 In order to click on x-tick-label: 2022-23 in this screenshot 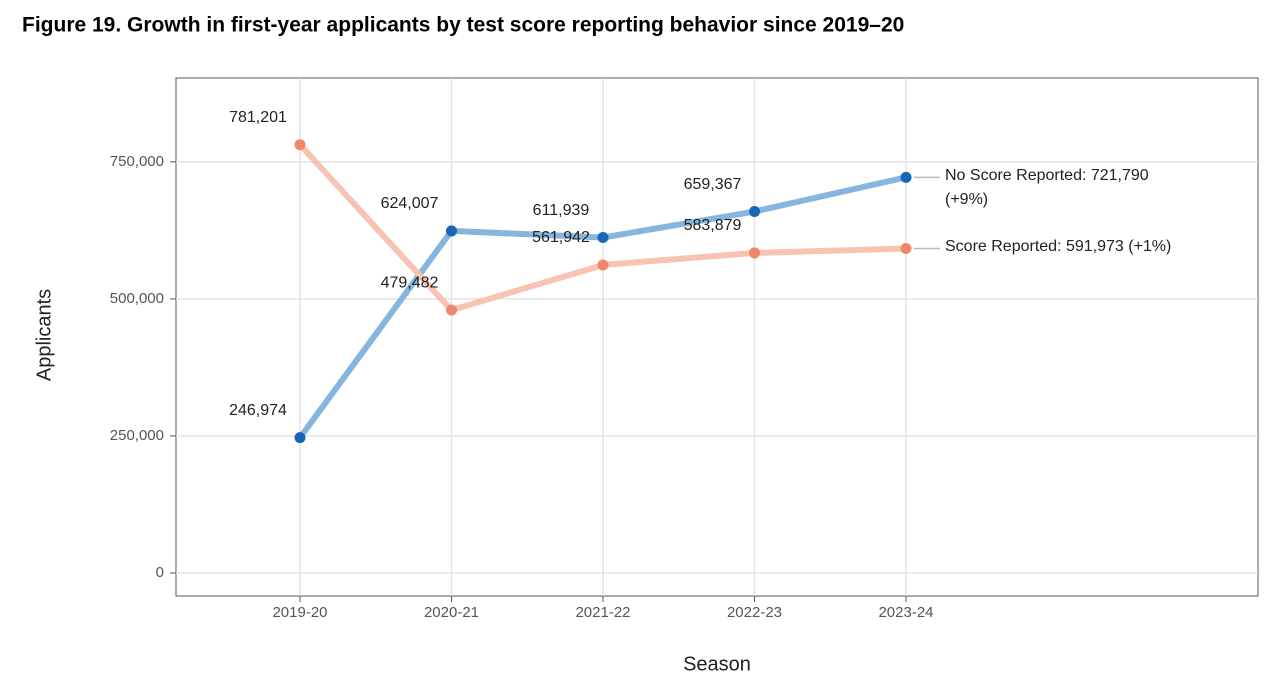, I will do `click(754, 612)`.